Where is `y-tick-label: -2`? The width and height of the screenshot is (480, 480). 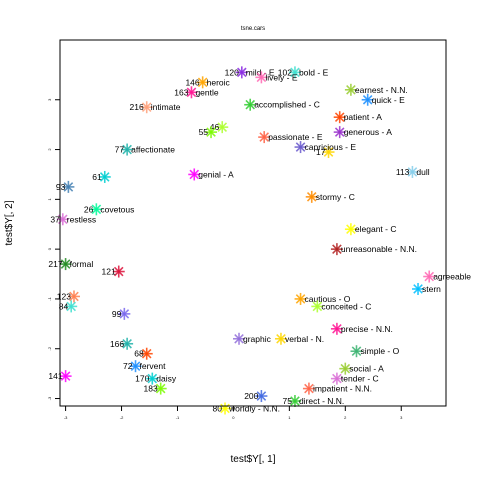 y-tick-label: -2 is located at coordinates (49, 348).